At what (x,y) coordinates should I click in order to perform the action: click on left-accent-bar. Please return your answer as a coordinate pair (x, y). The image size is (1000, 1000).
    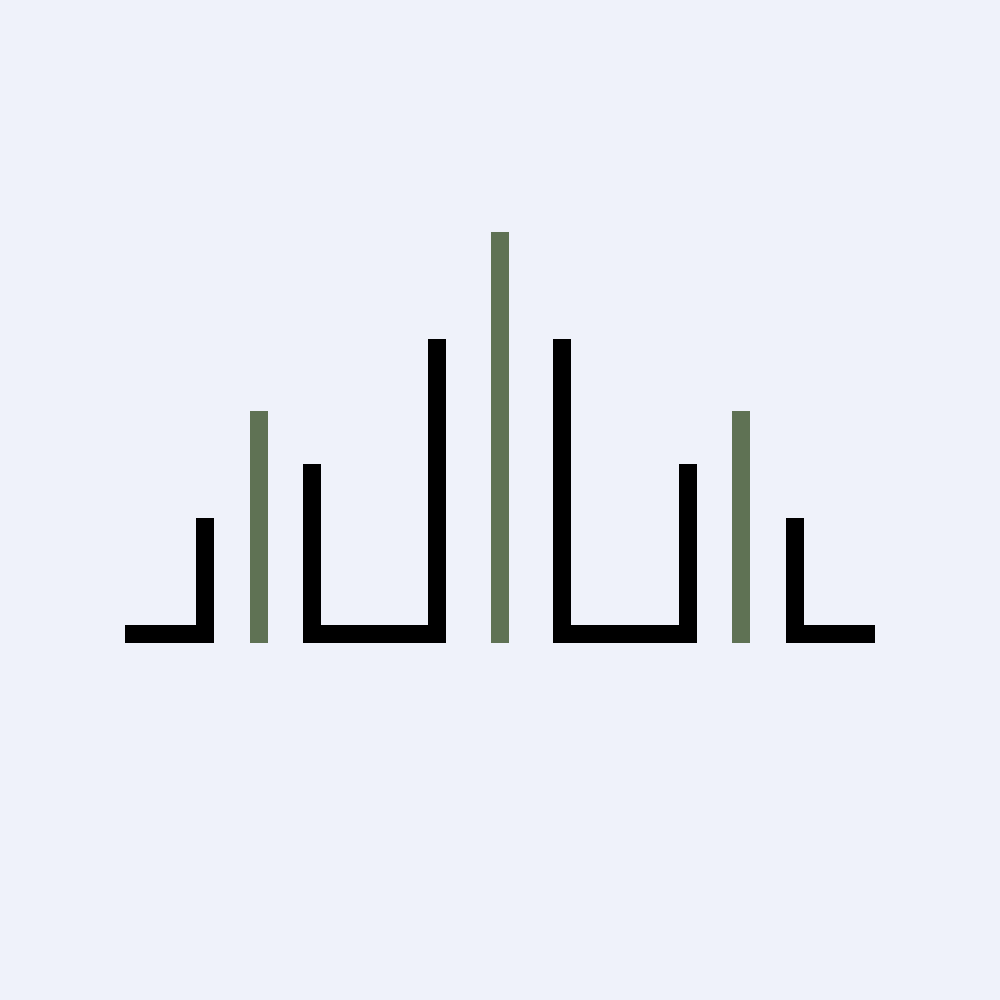
    Looking at the image, I should click on (259, 527).